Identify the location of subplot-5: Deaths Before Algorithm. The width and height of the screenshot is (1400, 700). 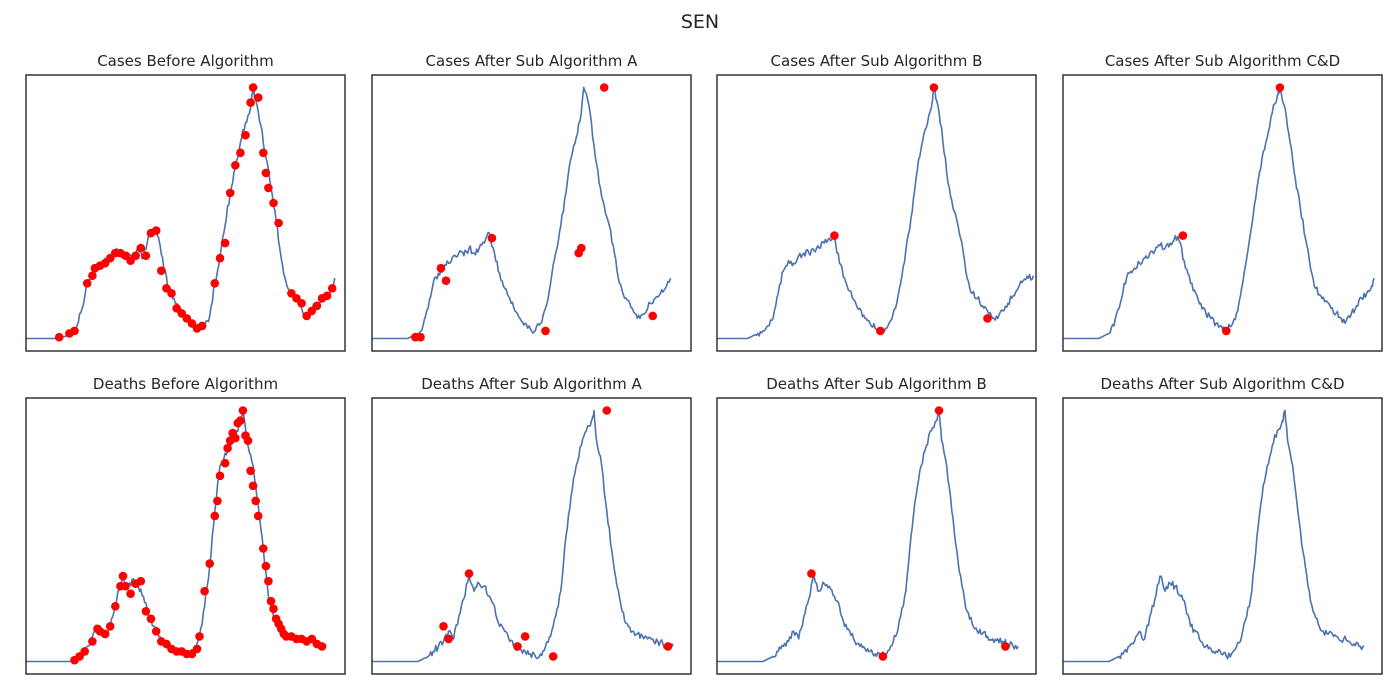
(185, 525).